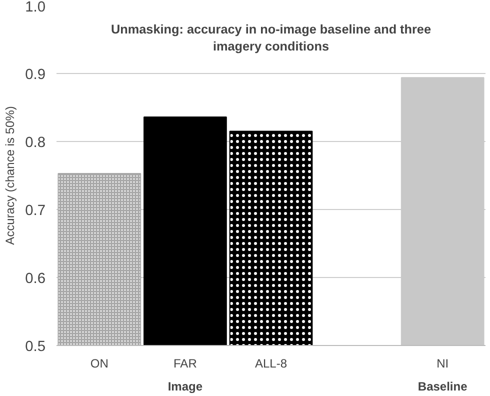  What do you see at coordinates (35, 279) in the screenshot?
I see `y-tick-label: 0.6` at bounding box center [35, 279].